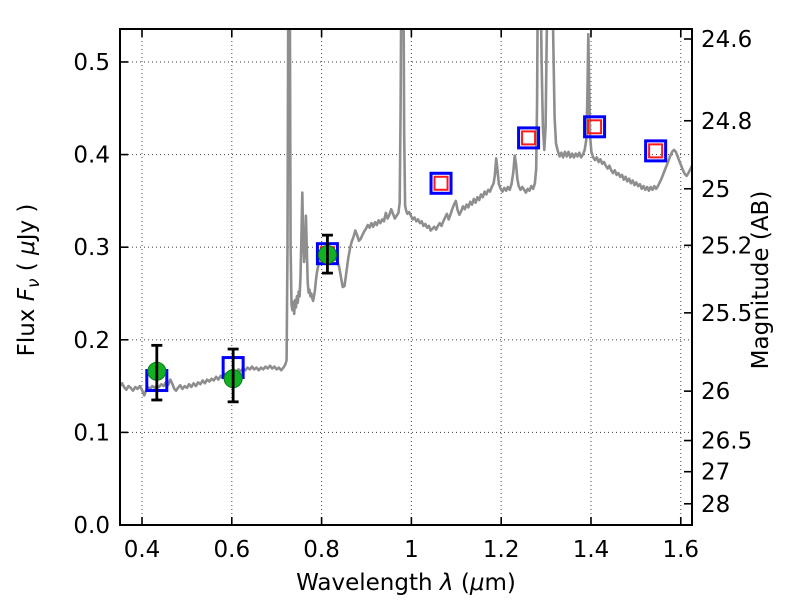  I want to click on x-tick-label: 0.4, so click(142, 550).